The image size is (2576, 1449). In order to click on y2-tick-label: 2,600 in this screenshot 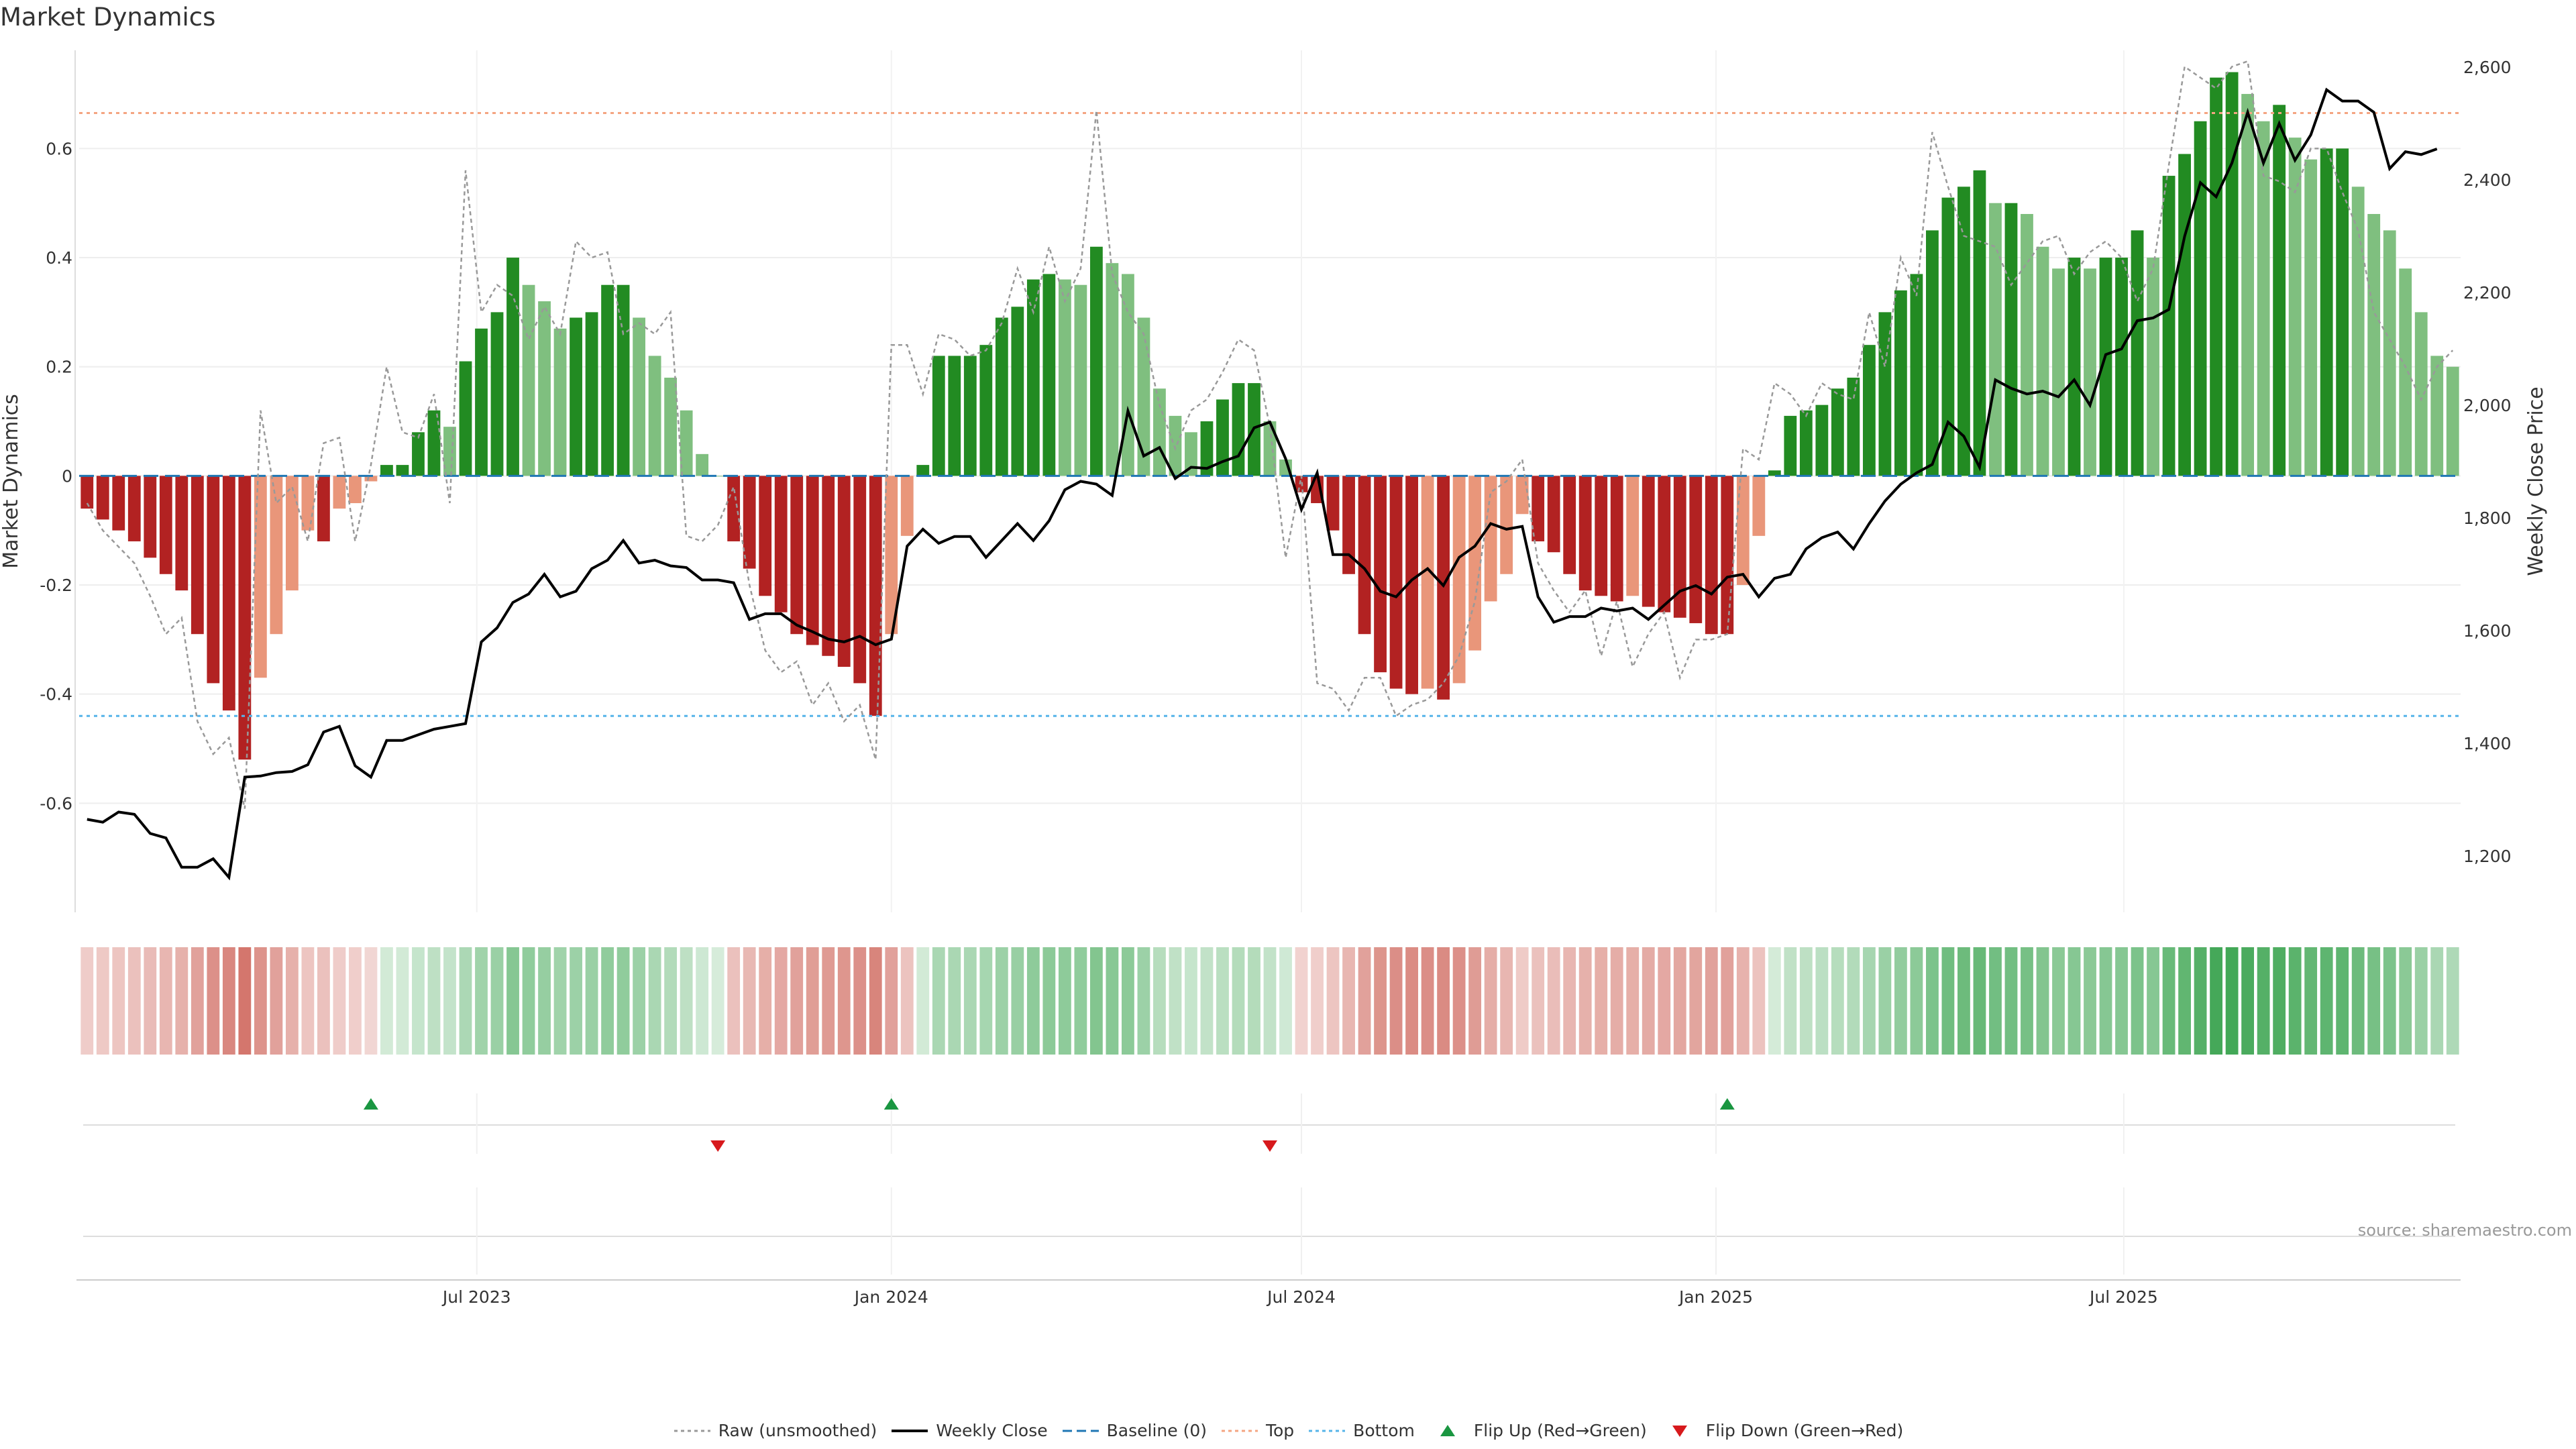, I will do `click(2487, 67)`.